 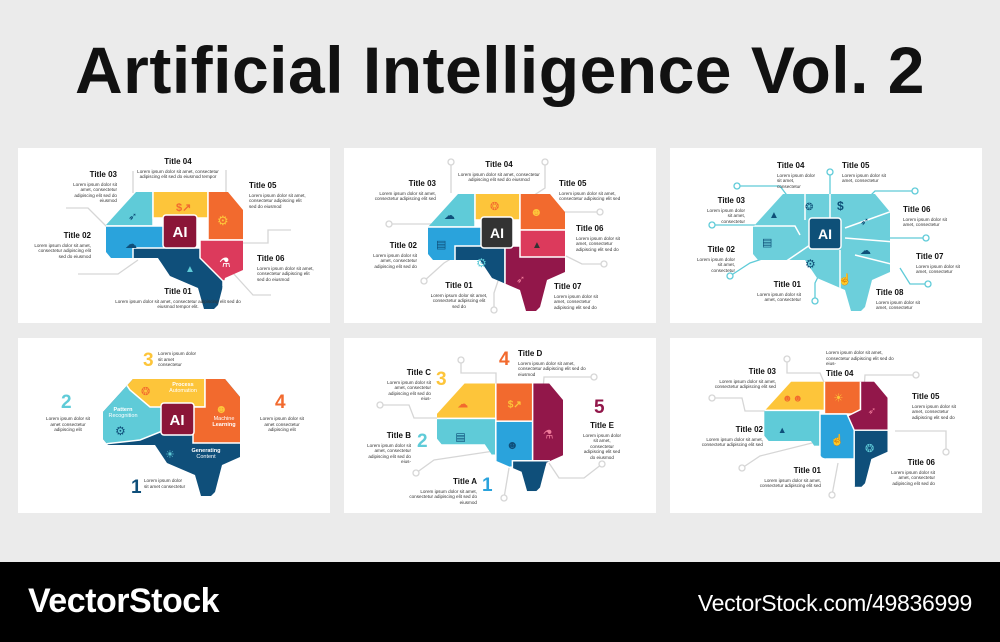 What do you see at coordinates (131, 244) in the screenshot?
I see `cloud-icon: ☁` at bounding box center [131, 244].